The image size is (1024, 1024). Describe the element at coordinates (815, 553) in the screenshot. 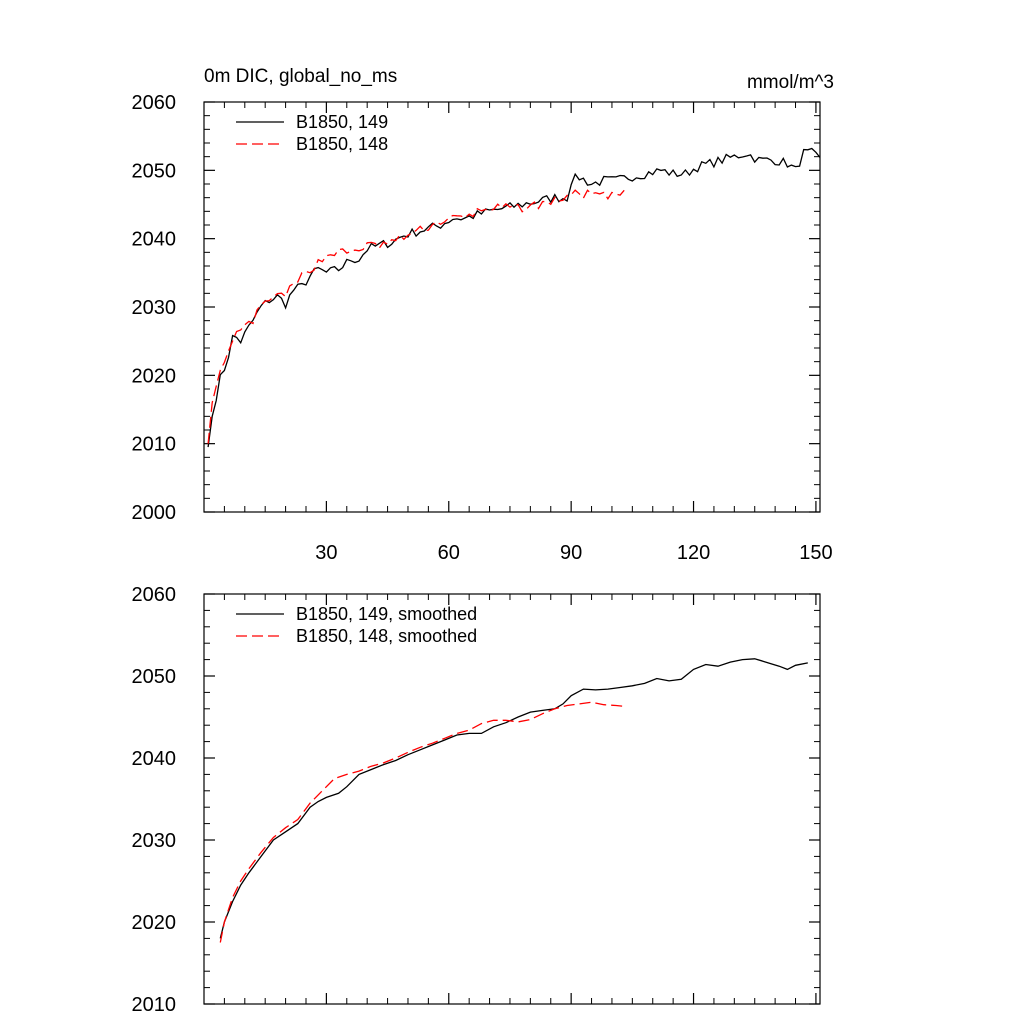

I see `x-tick-label: 150` at that location.